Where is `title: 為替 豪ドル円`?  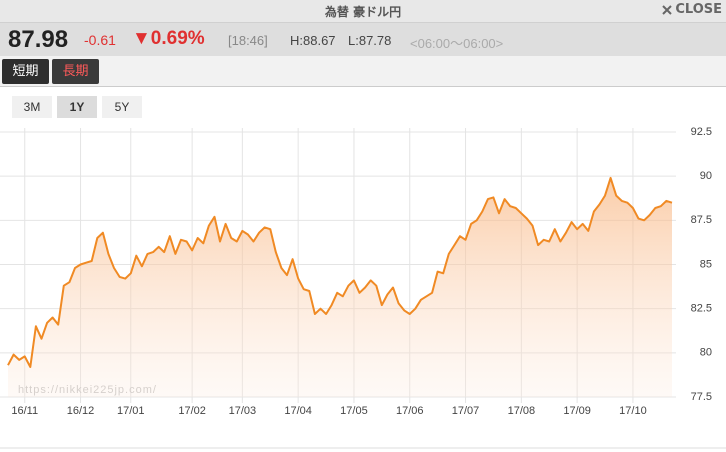
title: 為替 豪ドル円 is located at coordinates (363, 12).